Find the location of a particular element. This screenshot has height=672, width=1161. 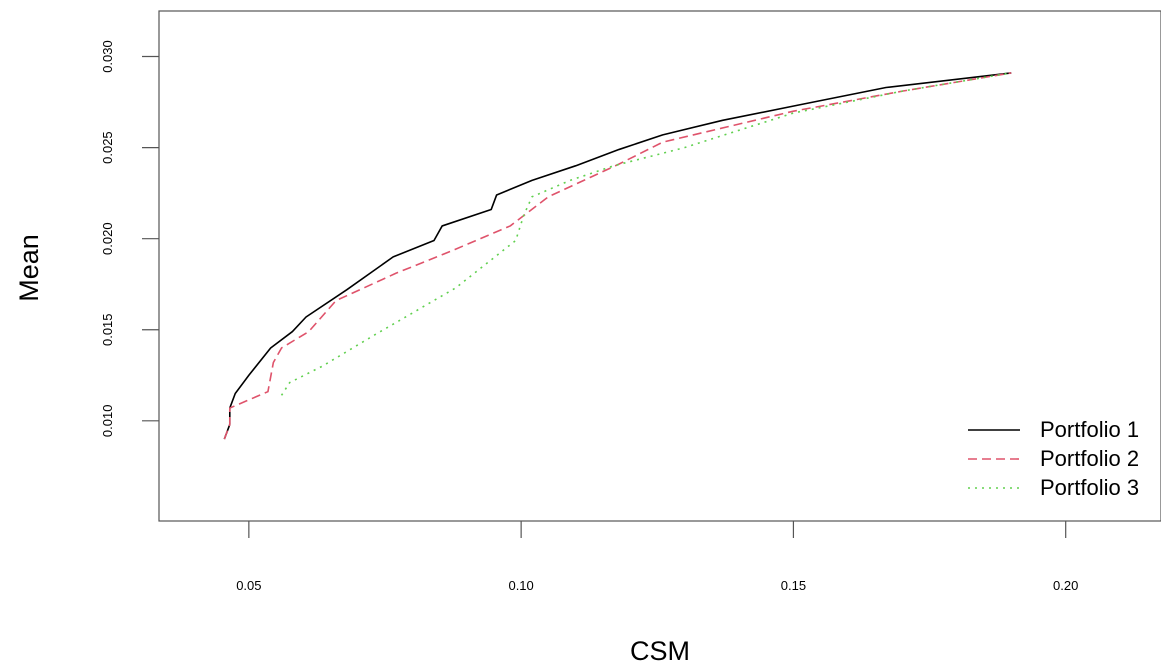

x-tick-label: 0.05 is located at coordinates (248, 585).